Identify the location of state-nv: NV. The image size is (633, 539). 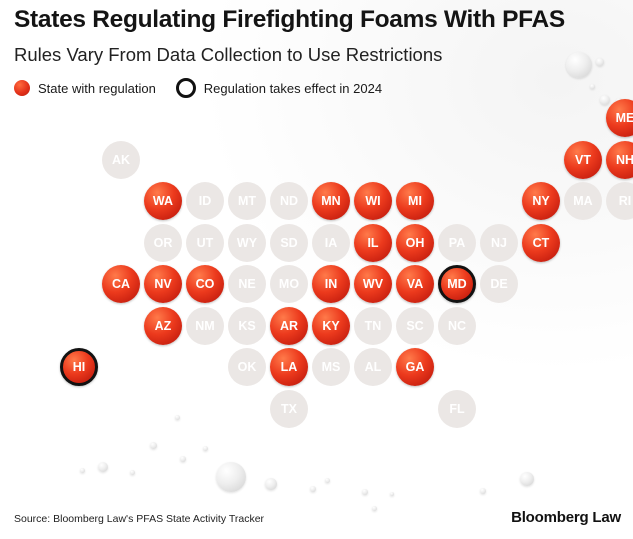
(163, 284).